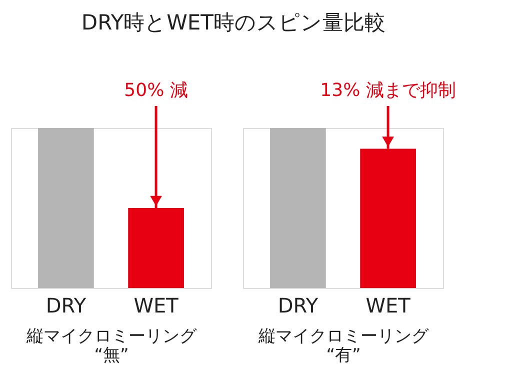  Describe the element at coordinates (233, 22) in the screenshot. I see `chart-title: DRY時とWET時のスピン量比較` at that location.